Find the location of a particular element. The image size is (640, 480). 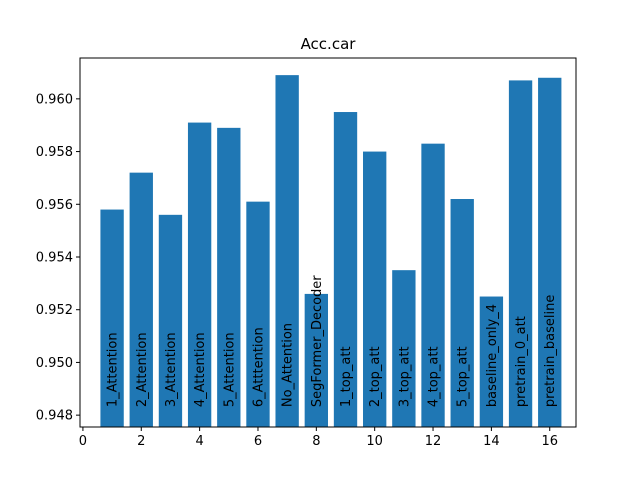

bar-pretrain_0_att is located at coordinates (520, 254).